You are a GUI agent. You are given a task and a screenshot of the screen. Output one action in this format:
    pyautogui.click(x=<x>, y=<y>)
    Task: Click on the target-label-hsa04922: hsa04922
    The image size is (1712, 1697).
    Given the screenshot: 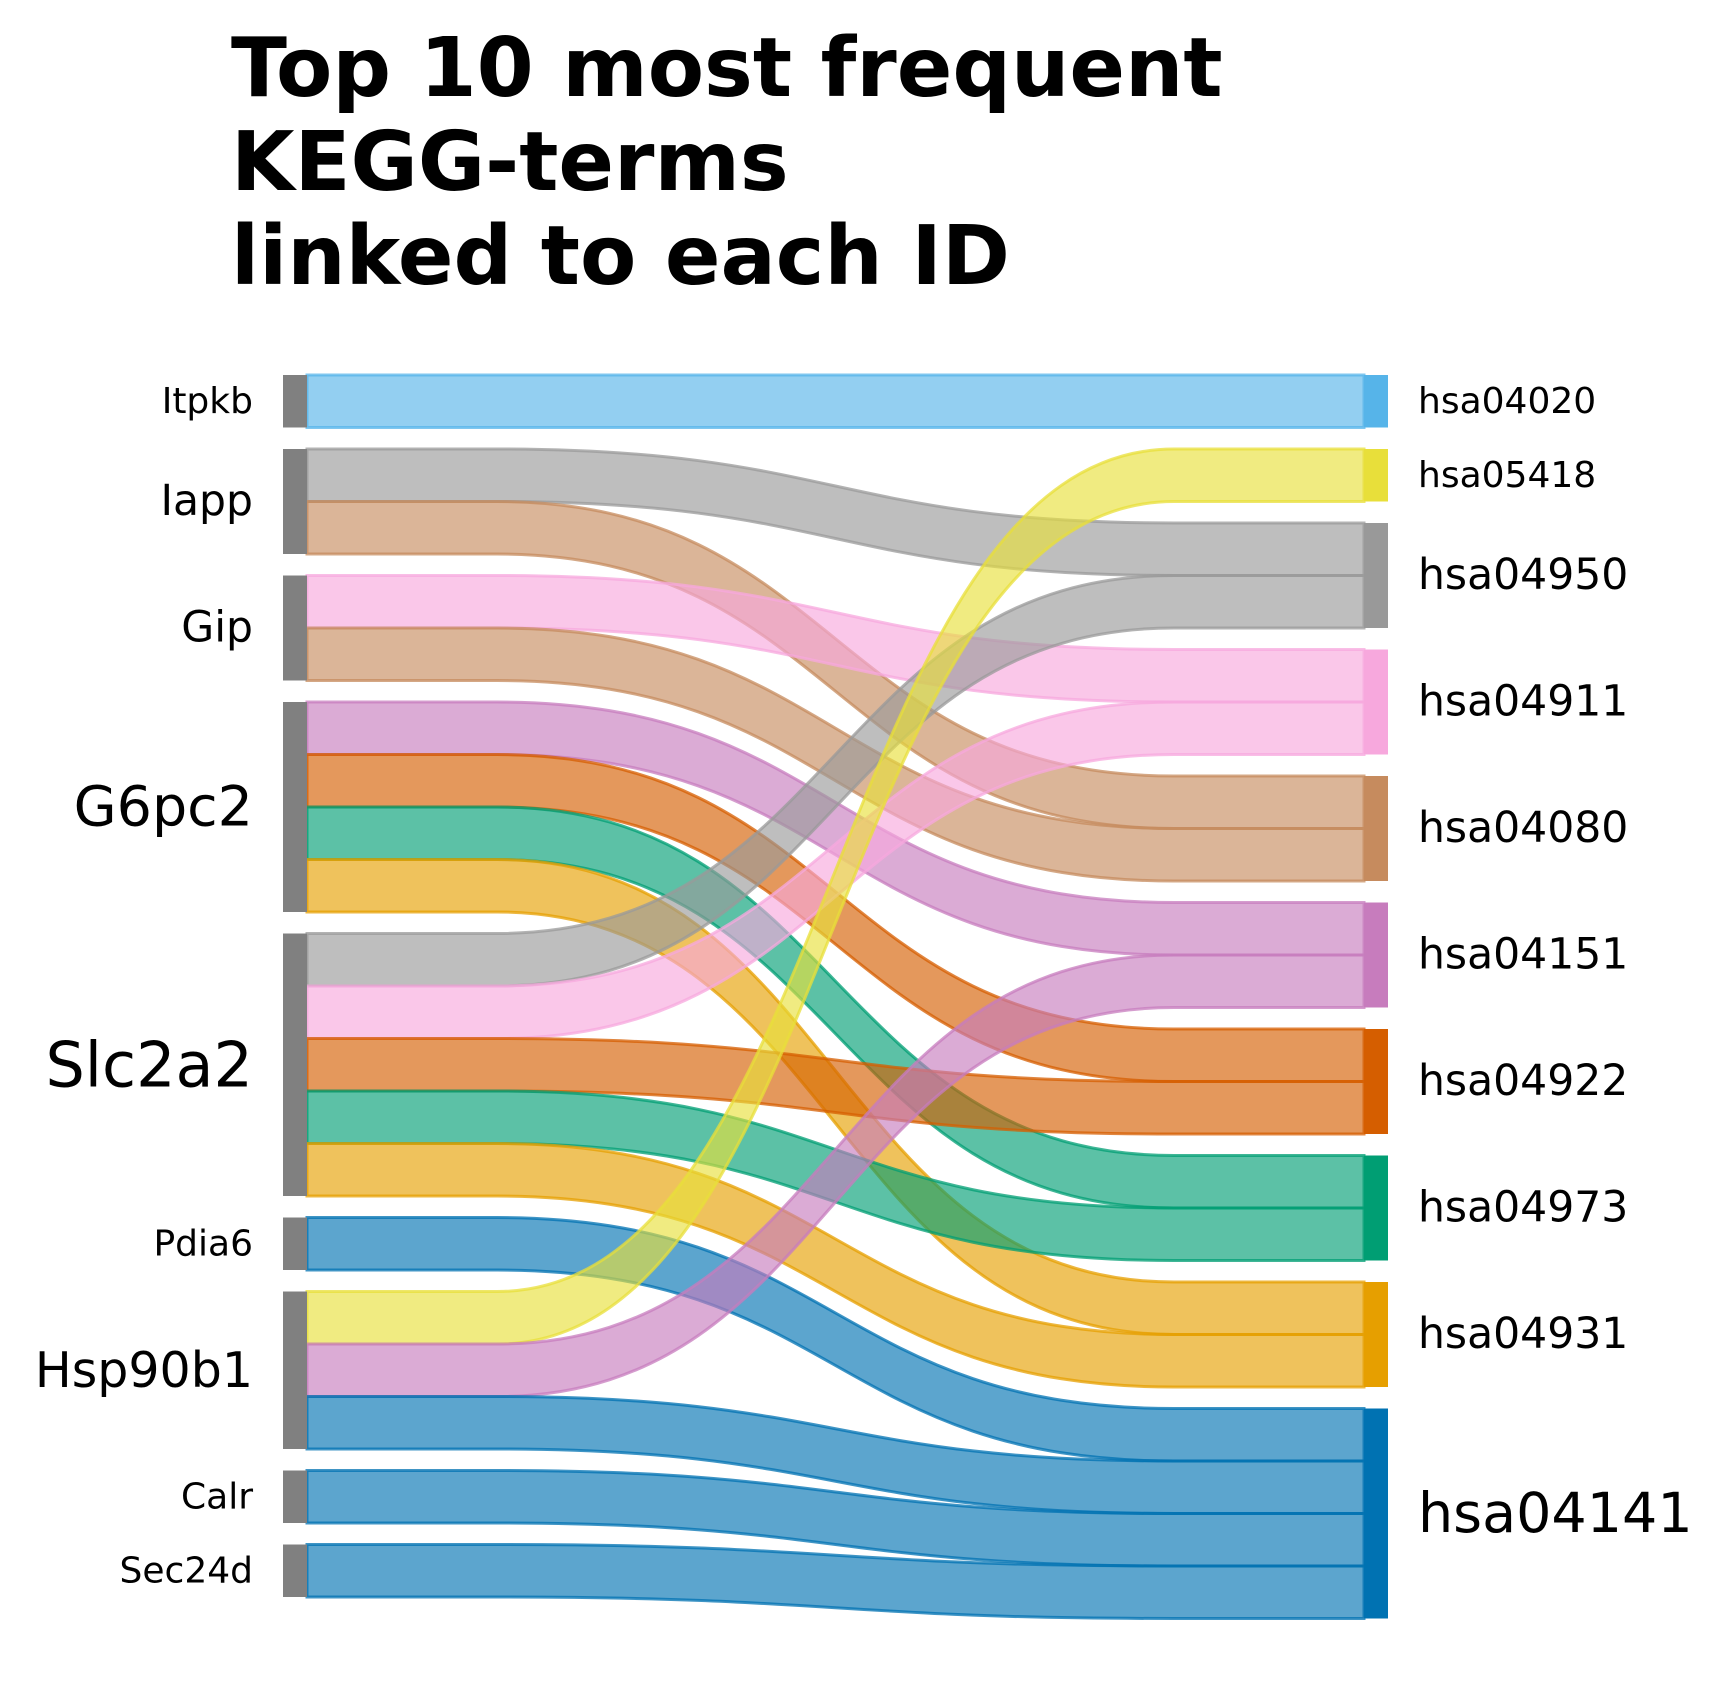 What is the action you would take?
    pyautogui.click(x=1523, y=1081)
    